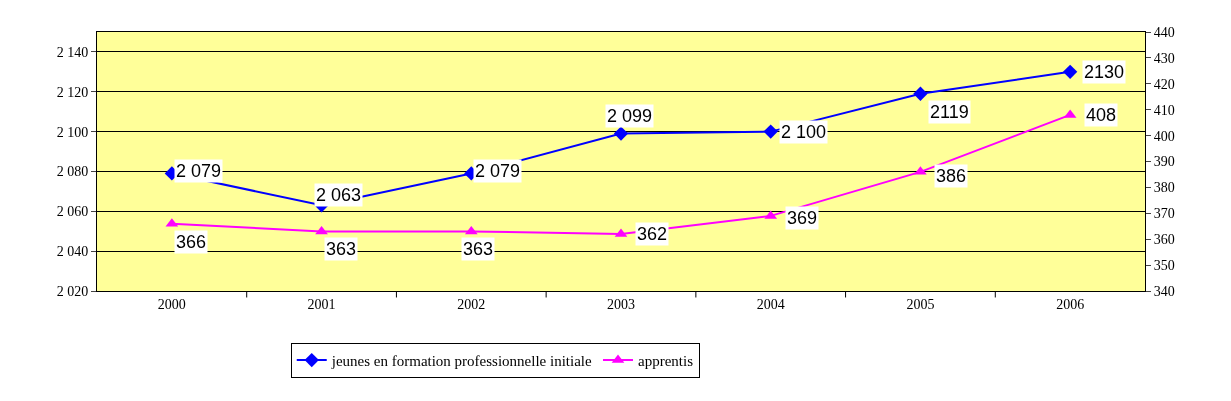 This screenshot has width=1231, height=401. I want to click on y2-tick-label: 390, so click(1164, 162).